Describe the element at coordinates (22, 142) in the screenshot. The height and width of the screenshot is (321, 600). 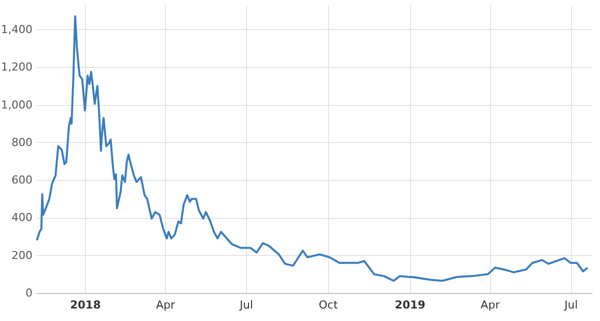
I see `y-tick-label: 800` at that location.